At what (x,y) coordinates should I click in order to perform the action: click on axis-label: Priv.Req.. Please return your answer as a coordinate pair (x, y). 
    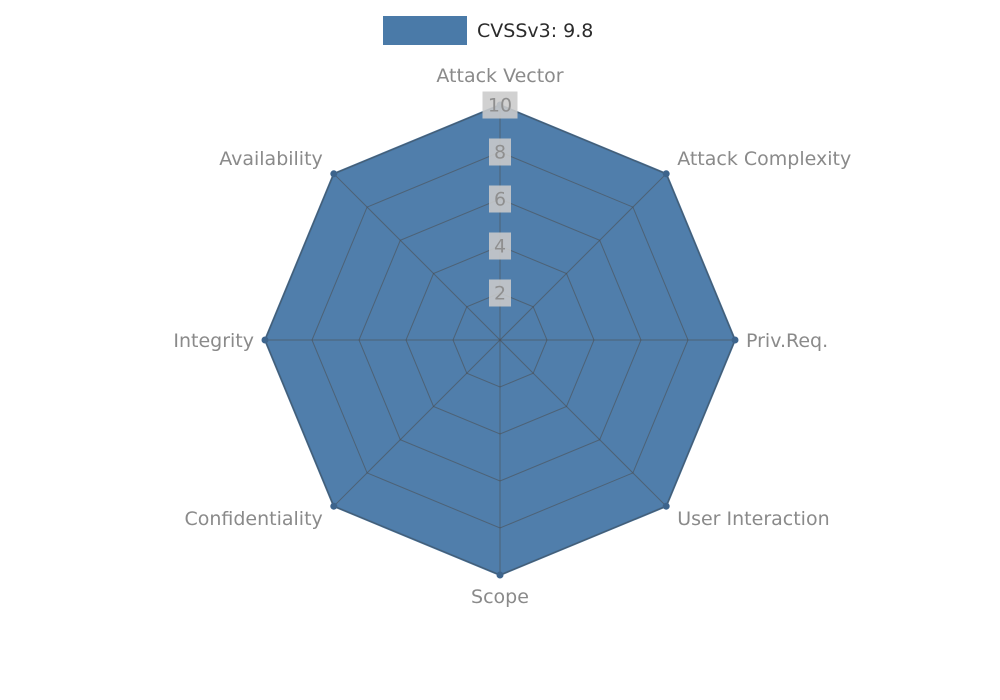
    Looking at the image, I should click on (787, 341).